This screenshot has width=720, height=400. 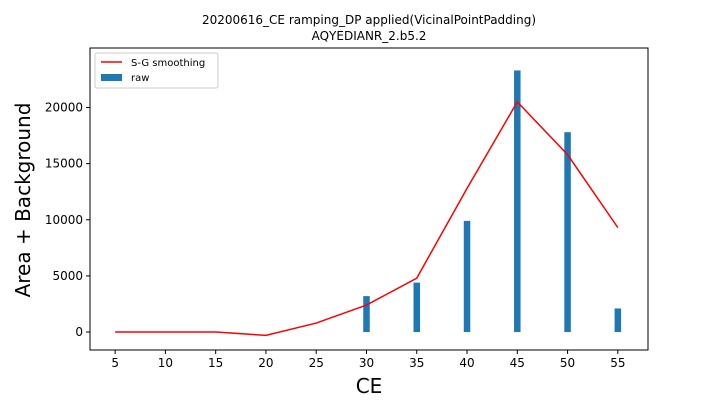 I want to click on y-tick-label-5000: 5000, so click(x=67, y=276).